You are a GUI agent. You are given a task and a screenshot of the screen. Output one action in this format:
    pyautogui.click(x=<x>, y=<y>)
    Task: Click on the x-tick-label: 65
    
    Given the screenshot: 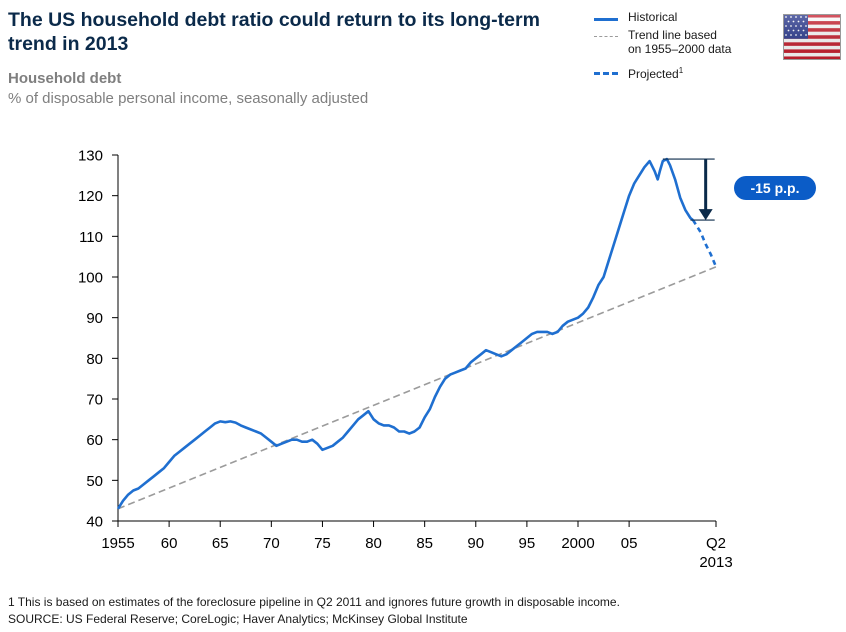 What is the action you would take?
    pyautogui.click(x=220, y=543)
    